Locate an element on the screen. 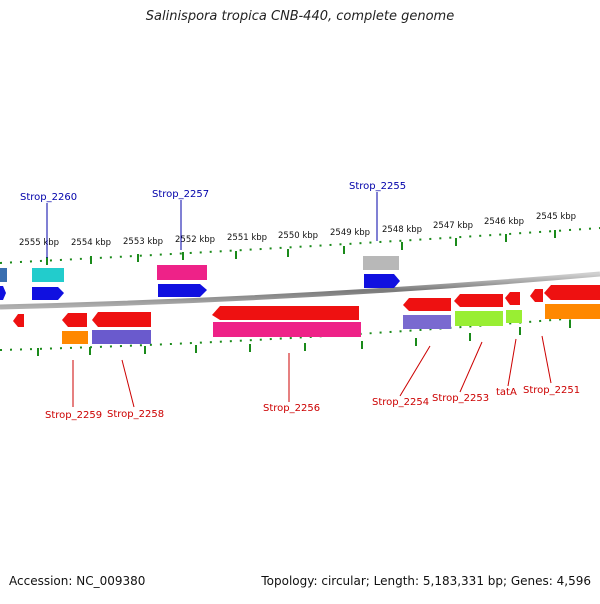 The height and width of the screenshot is (604, 600). gene-label: Strop_2258 is located at coordinates (135, 414).